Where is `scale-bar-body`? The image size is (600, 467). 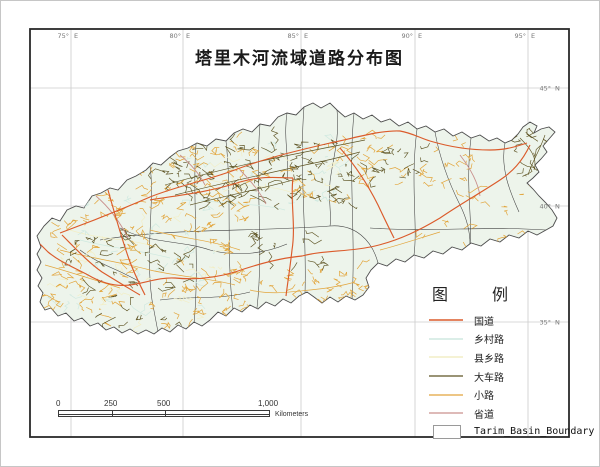 scale-bar-body is located at coordinates (164, 413).